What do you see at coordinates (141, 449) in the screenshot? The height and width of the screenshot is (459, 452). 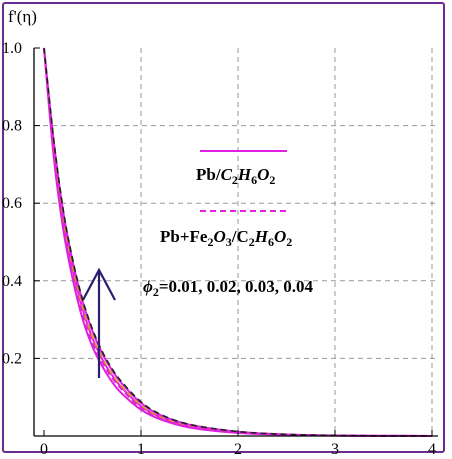 I see `x-tick-label-1: 1` at bounding box center [141, 449].